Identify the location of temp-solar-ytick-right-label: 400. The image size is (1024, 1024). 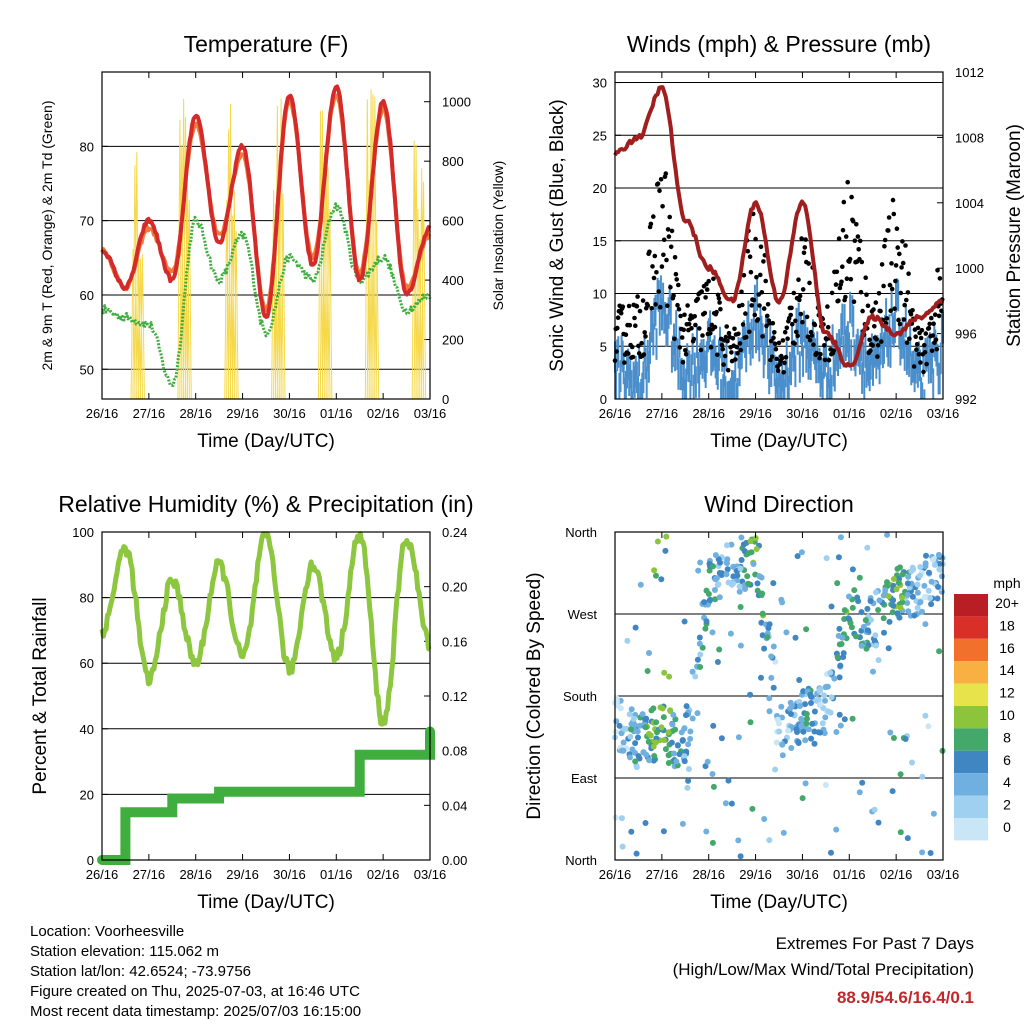
(453, 280).